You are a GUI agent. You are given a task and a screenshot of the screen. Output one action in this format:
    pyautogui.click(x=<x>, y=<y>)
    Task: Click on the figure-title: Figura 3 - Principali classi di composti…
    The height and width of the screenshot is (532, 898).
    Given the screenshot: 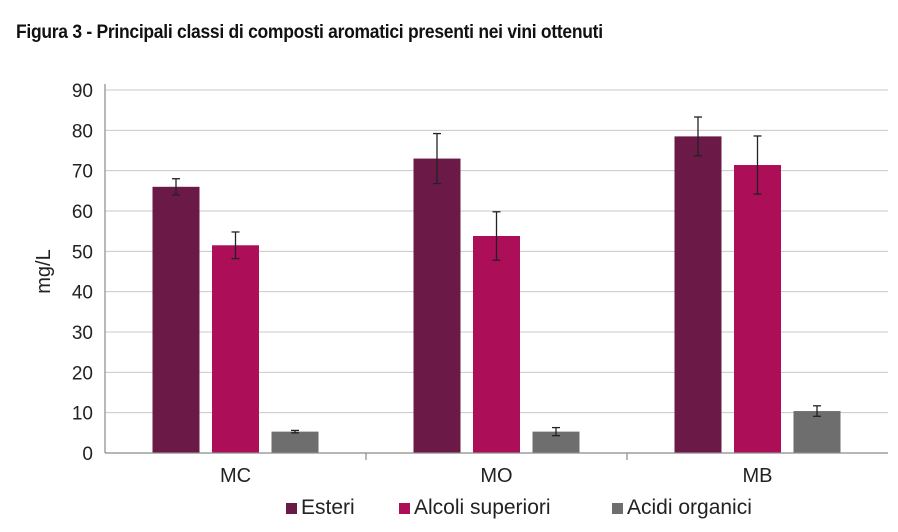 What is the action you would take?
    pyautogui.click(x=309, y=32)
    